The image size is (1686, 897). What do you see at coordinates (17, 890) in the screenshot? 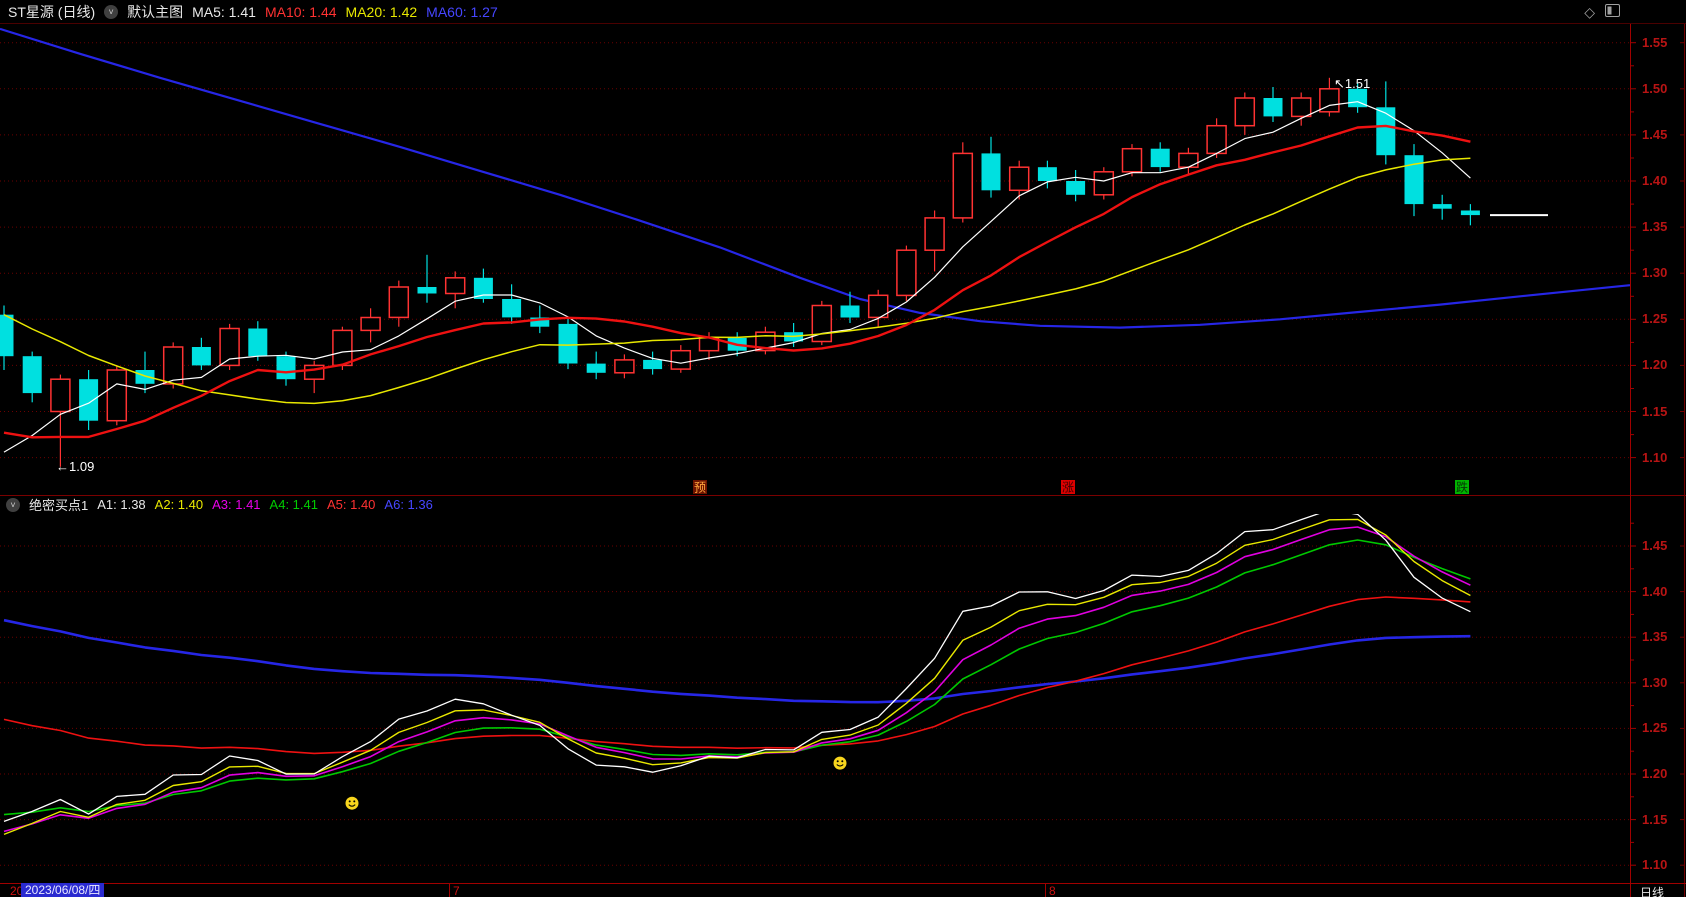
I see `clipped-date-label: 20` at bounding box center [17, 890].